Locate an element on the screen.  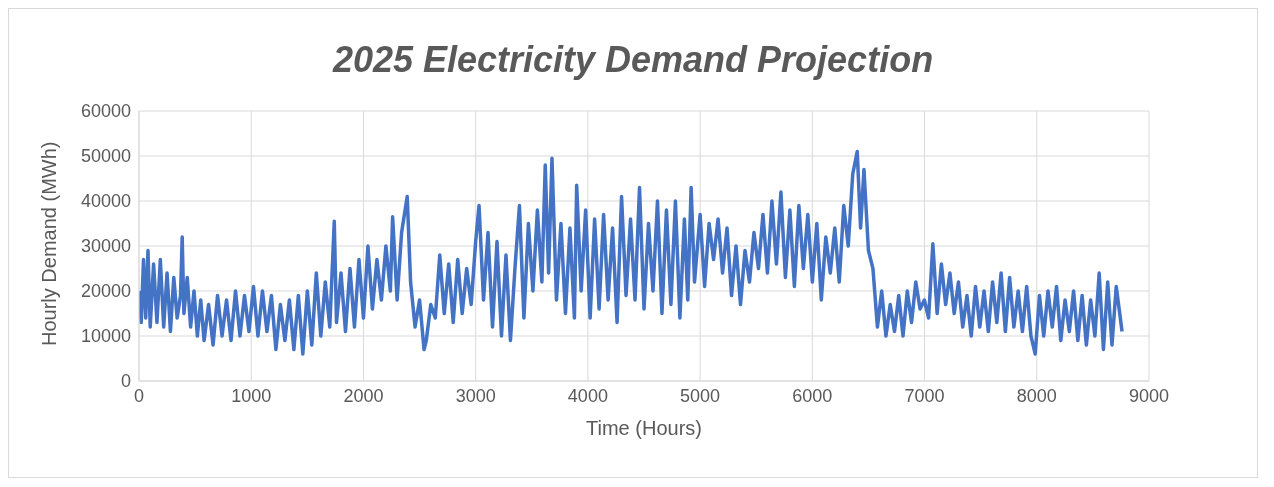
x-tick-label: 5000 is located at coordinates (700, 395).